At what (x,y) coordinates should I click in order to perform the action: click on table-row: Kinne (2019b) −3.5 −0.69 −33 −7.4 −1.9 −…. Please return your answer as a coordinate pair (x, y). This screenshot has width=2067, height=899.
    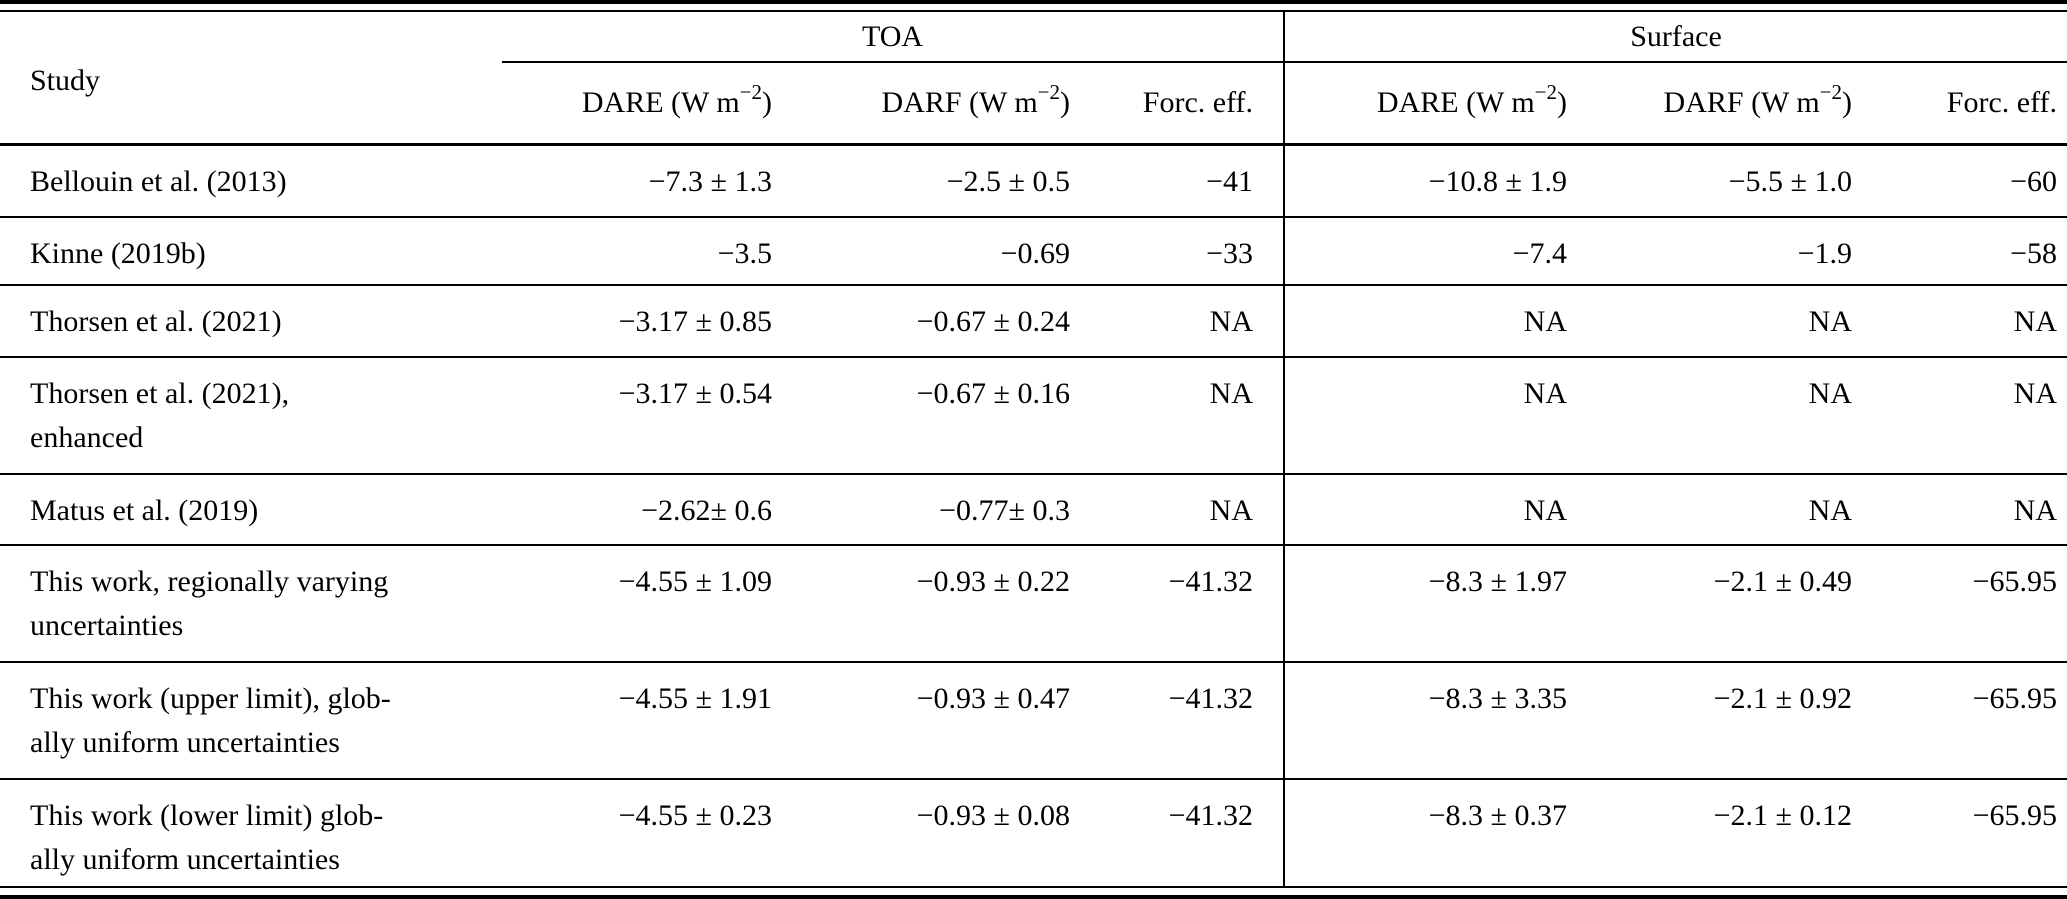
    Looking at the image, I should click on (1033, 251).